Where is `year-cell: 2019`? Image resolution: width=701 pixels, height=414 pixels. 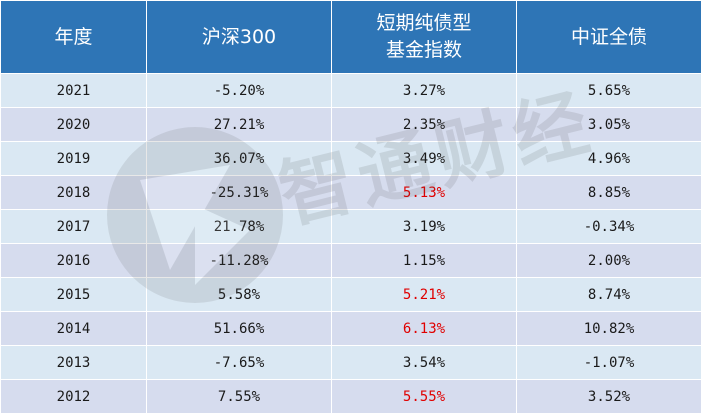
year-cell: 2019 is located at coordinates (73, 158).